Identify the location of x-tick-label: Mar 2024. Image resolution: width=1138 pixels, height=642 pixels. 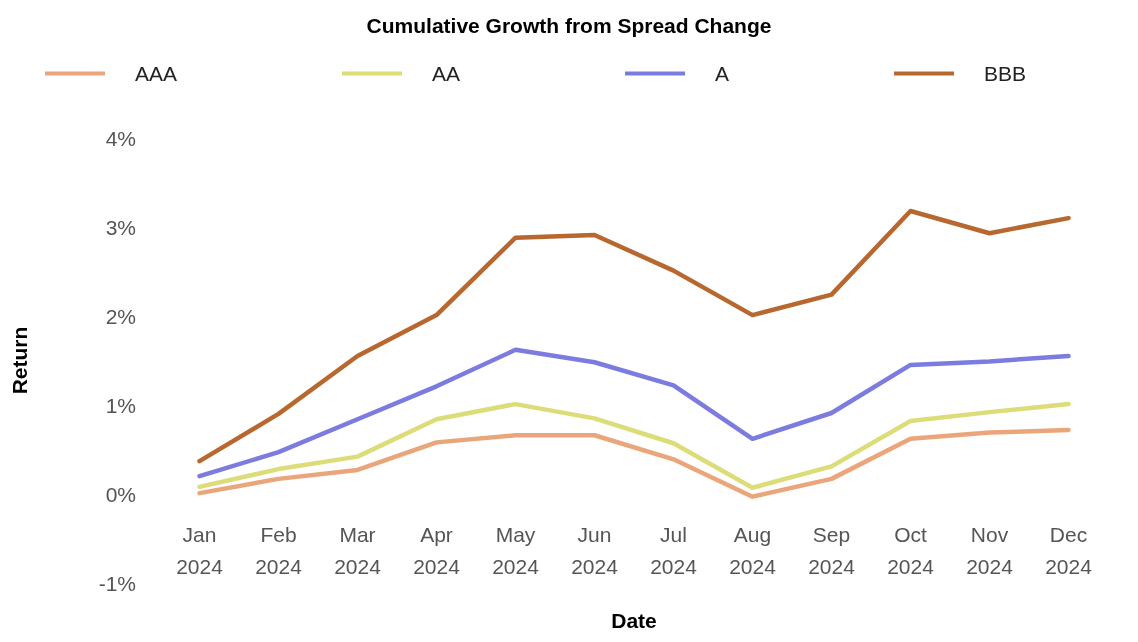
(358, 551).